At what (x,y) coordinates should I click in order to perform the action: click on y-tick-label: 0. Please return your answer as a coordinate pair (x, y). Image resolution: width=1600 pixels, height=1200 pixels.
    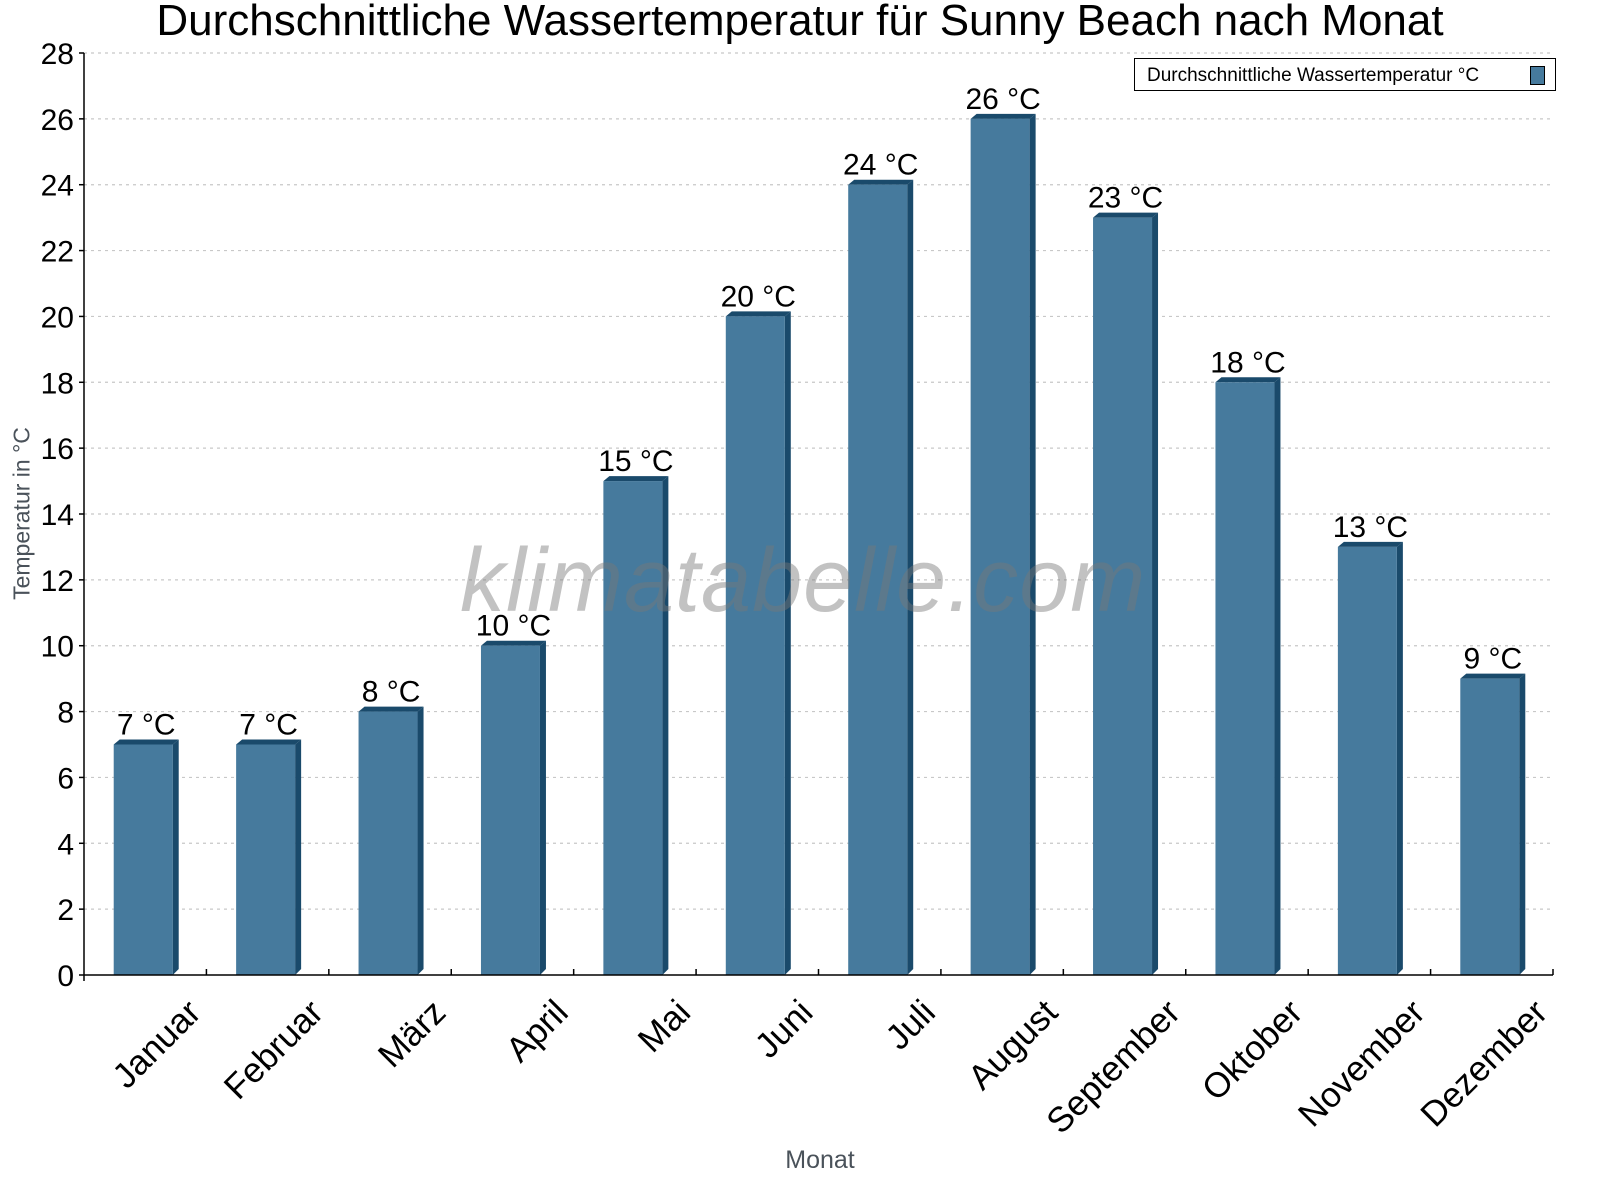
    Looking at the image, I should click on (65, 976).